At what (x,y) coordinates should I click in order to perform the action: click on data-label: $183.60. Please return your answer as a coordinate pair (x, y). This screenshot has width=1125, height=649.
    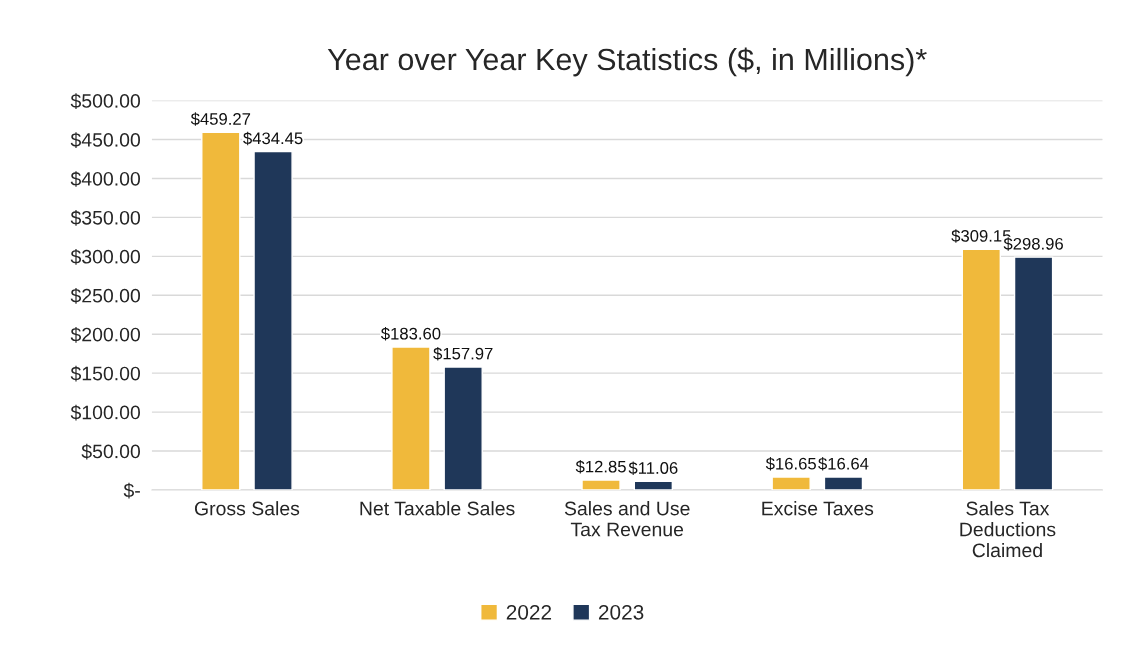
    Looking at the image, I should click on (410, 334).